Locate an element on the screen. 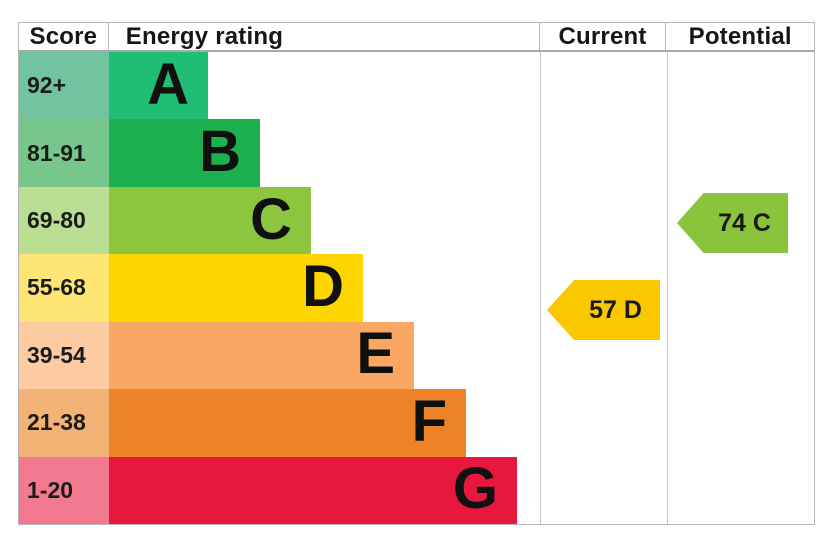 The height and width of the screenshot is (547, 820). band-letter-c: C is located at coordinates (271, 219).